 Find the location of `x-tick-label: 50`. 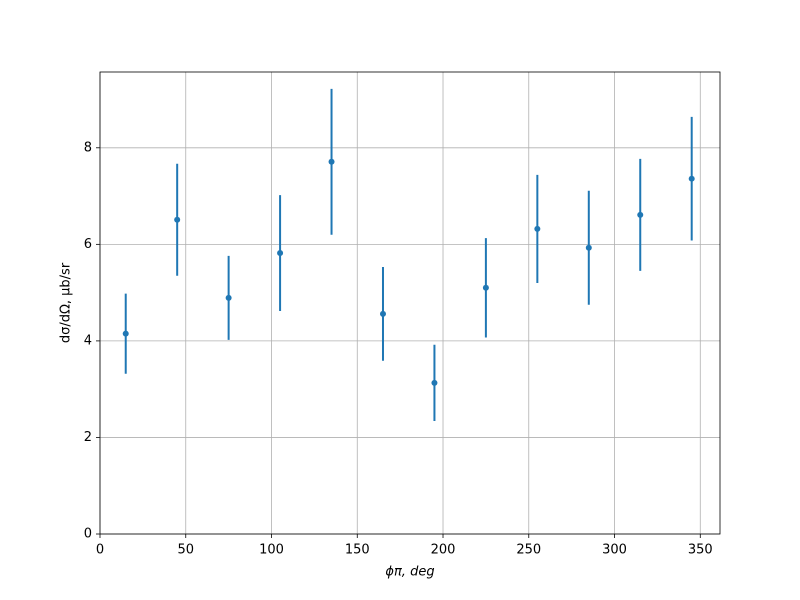

x-tick-label: 50 is located at coordinates (185, 550).